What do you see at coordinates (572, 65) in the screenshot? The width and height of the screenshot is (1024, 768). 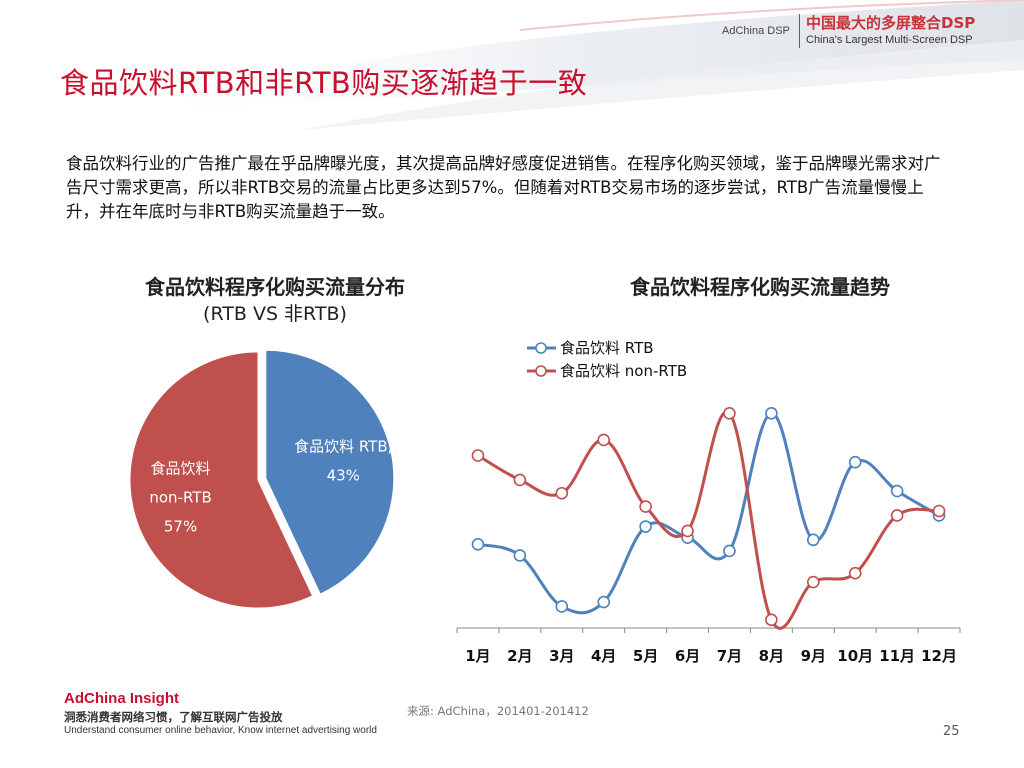 I see `header-swoosh-background` at bounding box center [572, 65].